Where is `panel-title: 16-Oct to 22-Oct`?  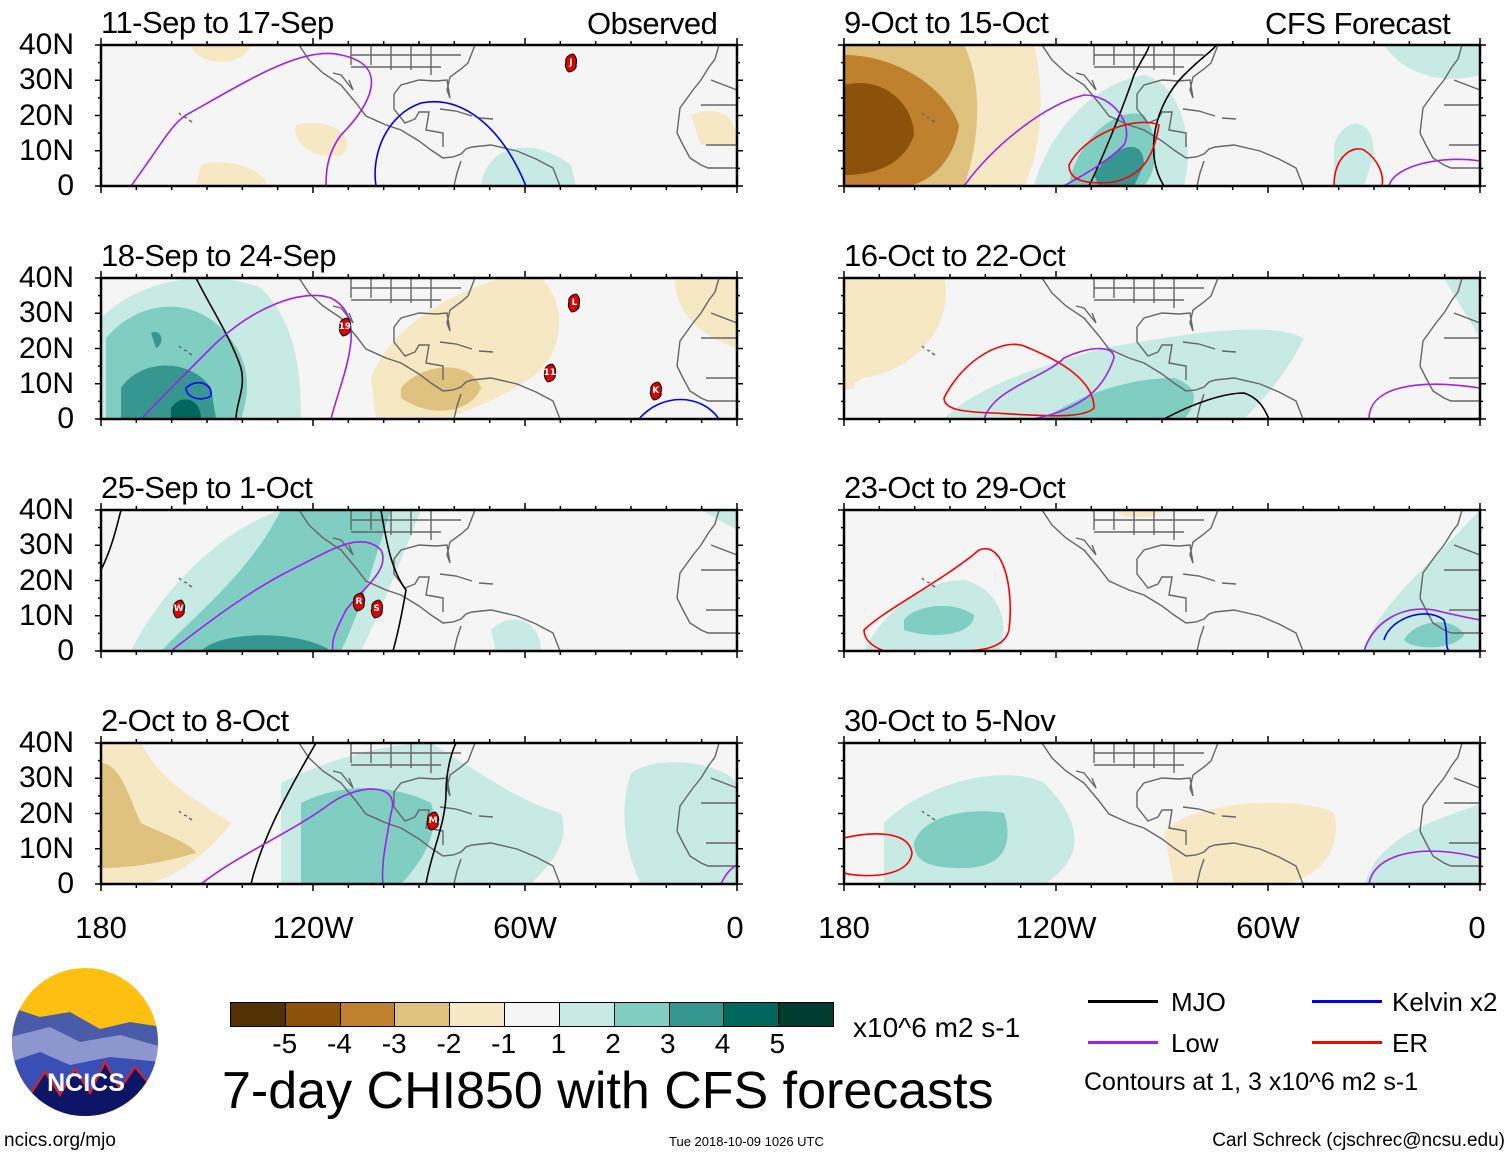 panel-title: 16-Oct to 22-Oct is located at coordinates (955, 255).